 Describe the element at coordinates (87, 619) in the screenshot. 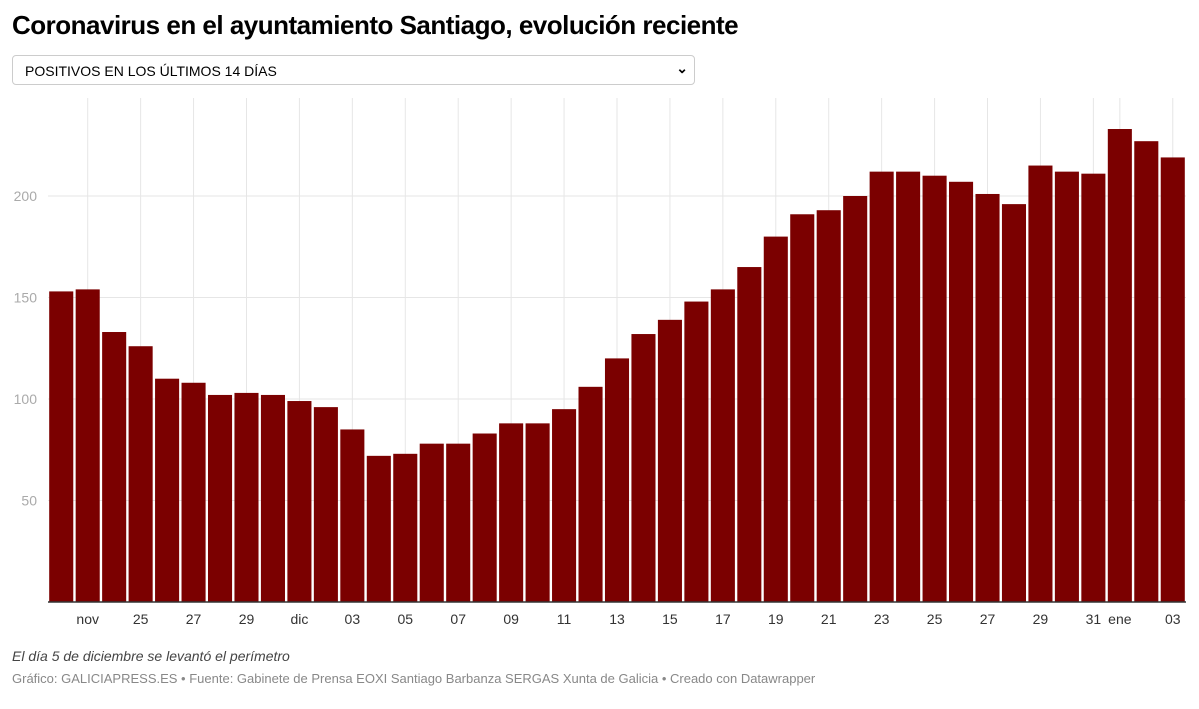

I see `x-tick-label: nov` at that location.